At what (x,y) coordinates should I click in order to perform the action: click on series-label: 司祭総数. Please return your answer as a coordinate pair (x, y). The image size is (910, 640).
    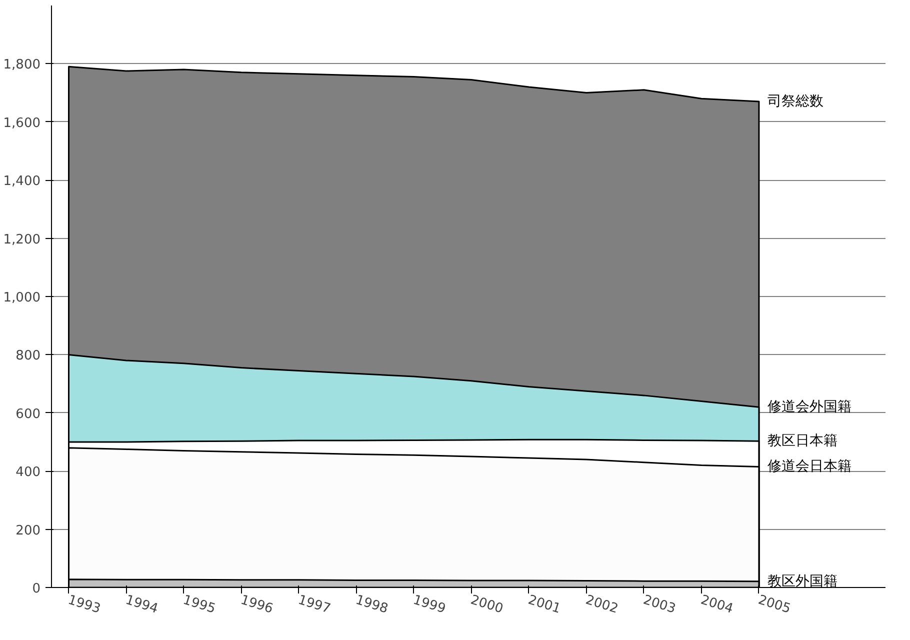
    Looking at the image, I should click on (796, 102).